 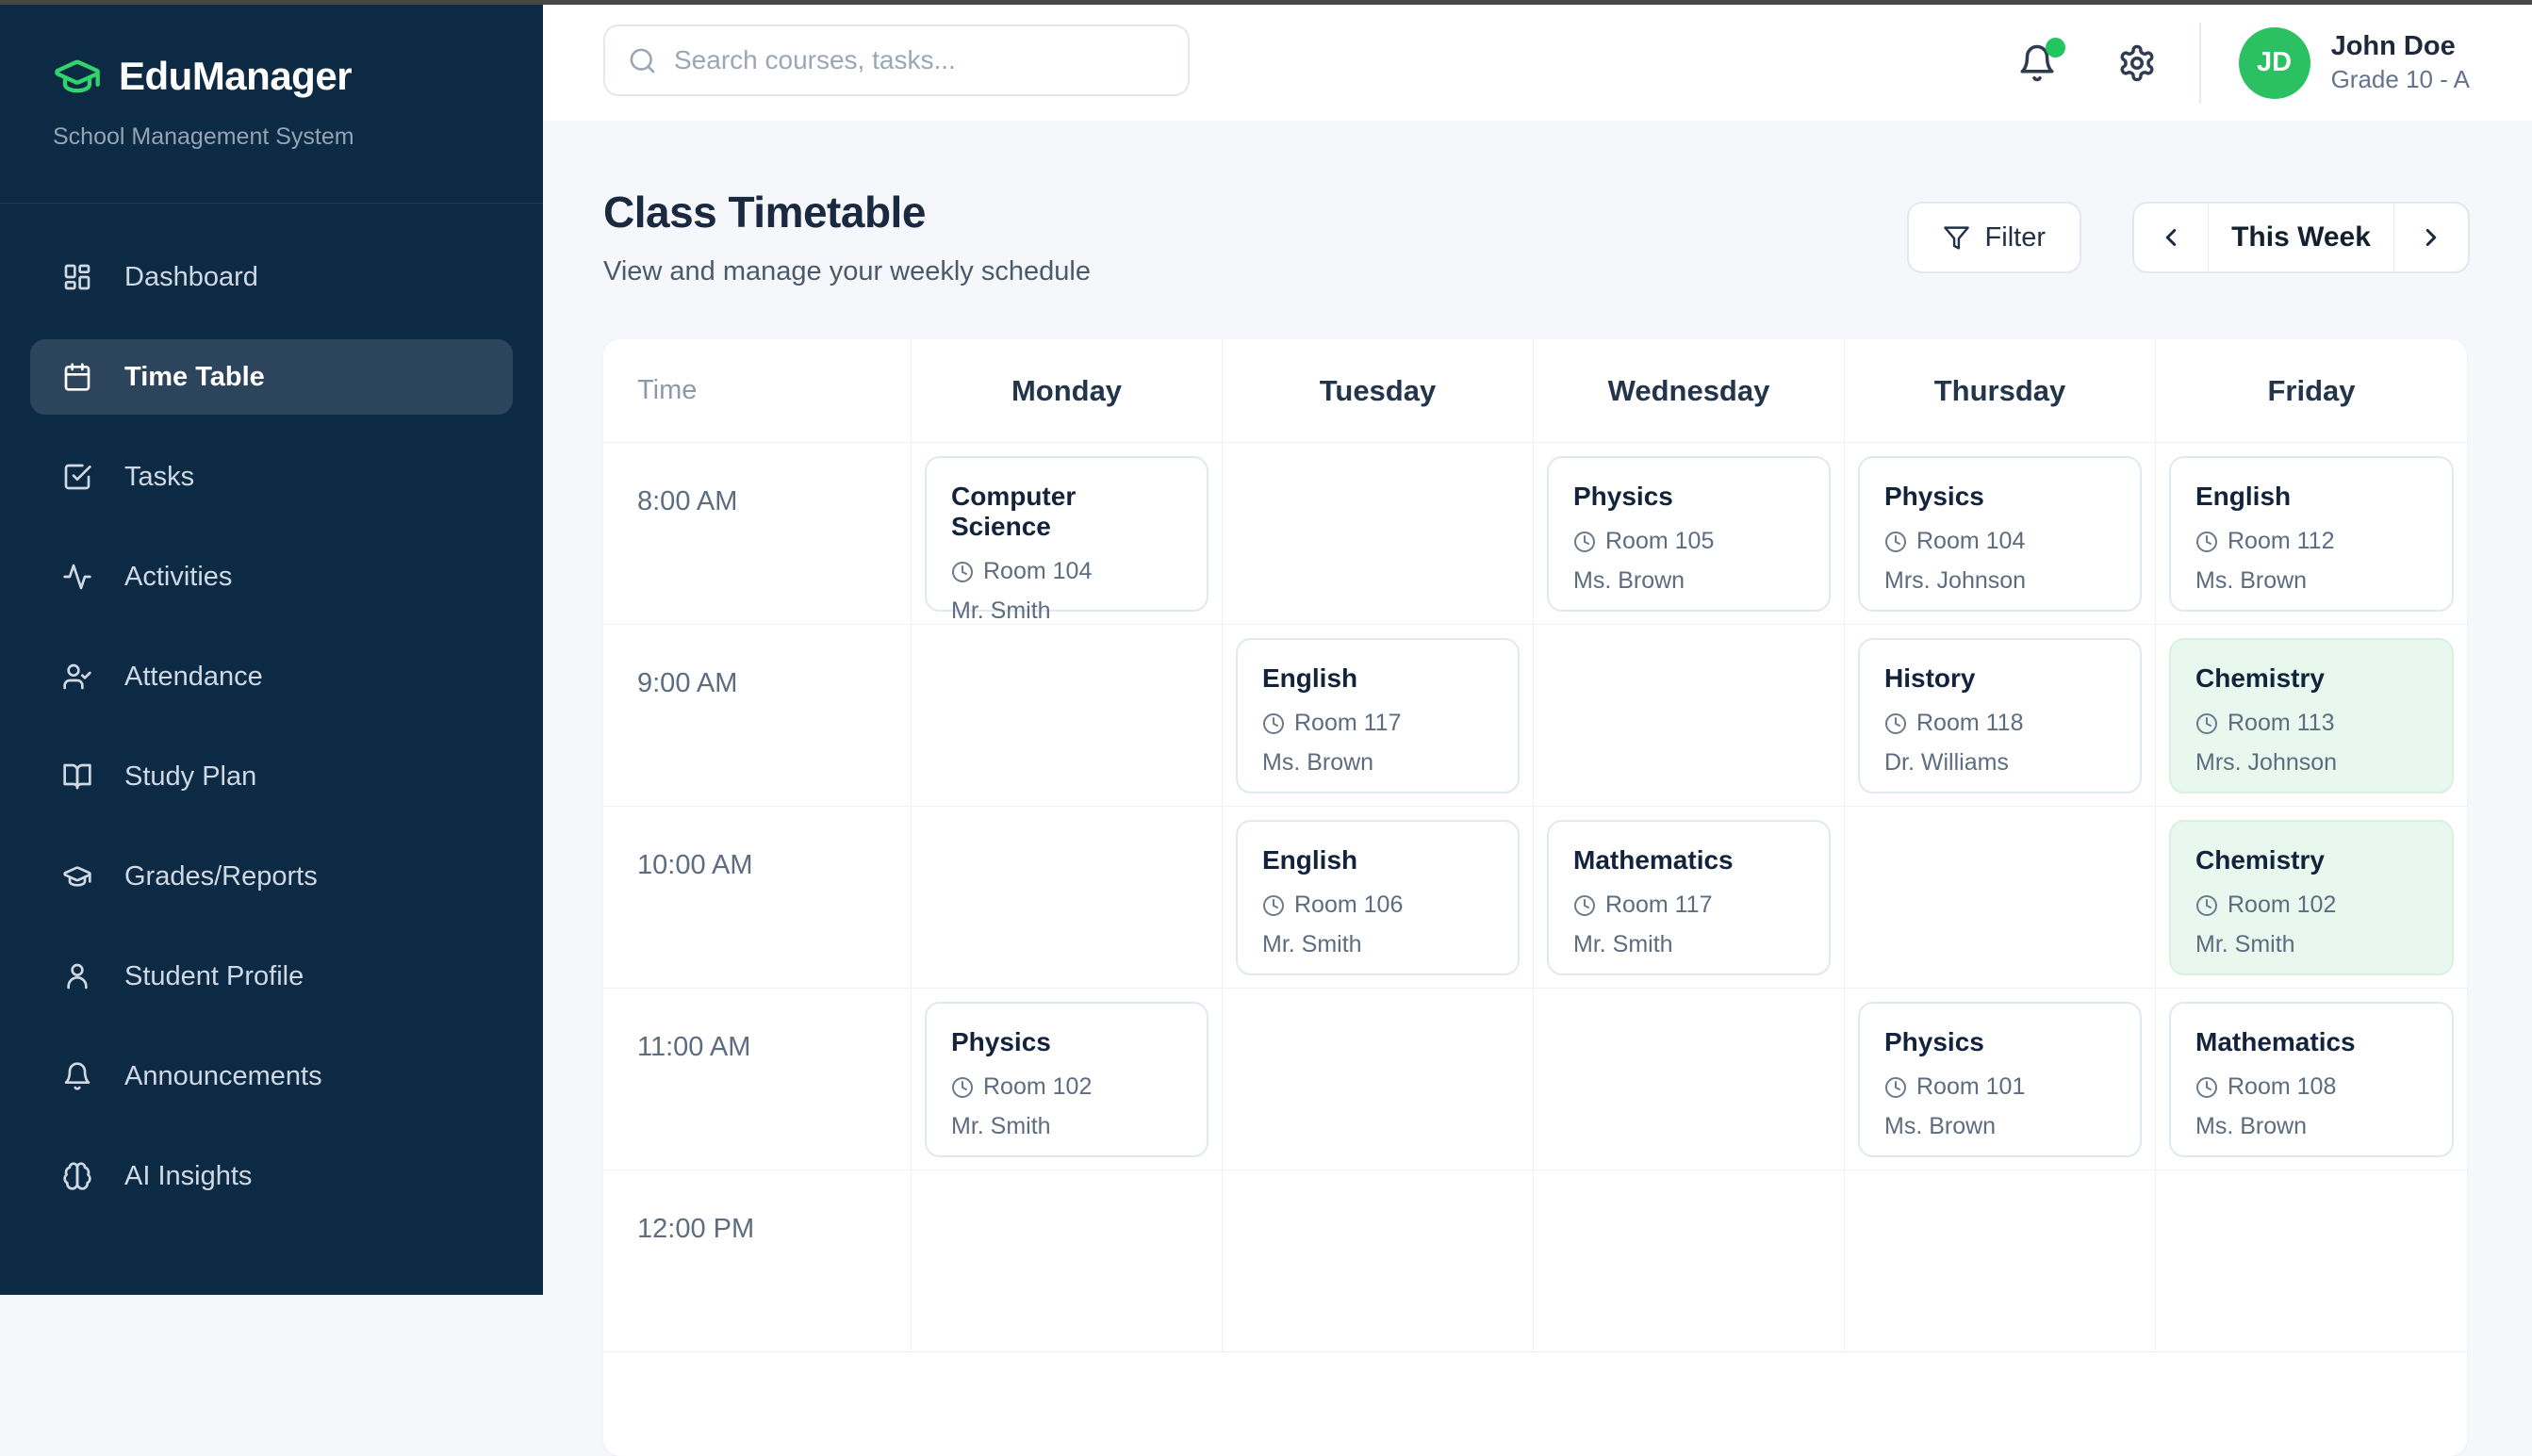 What do you see at coordinates (2312, 391) in the screenshot?
I see `column-header-friday: Friday` at bounding box center [2312, 391].